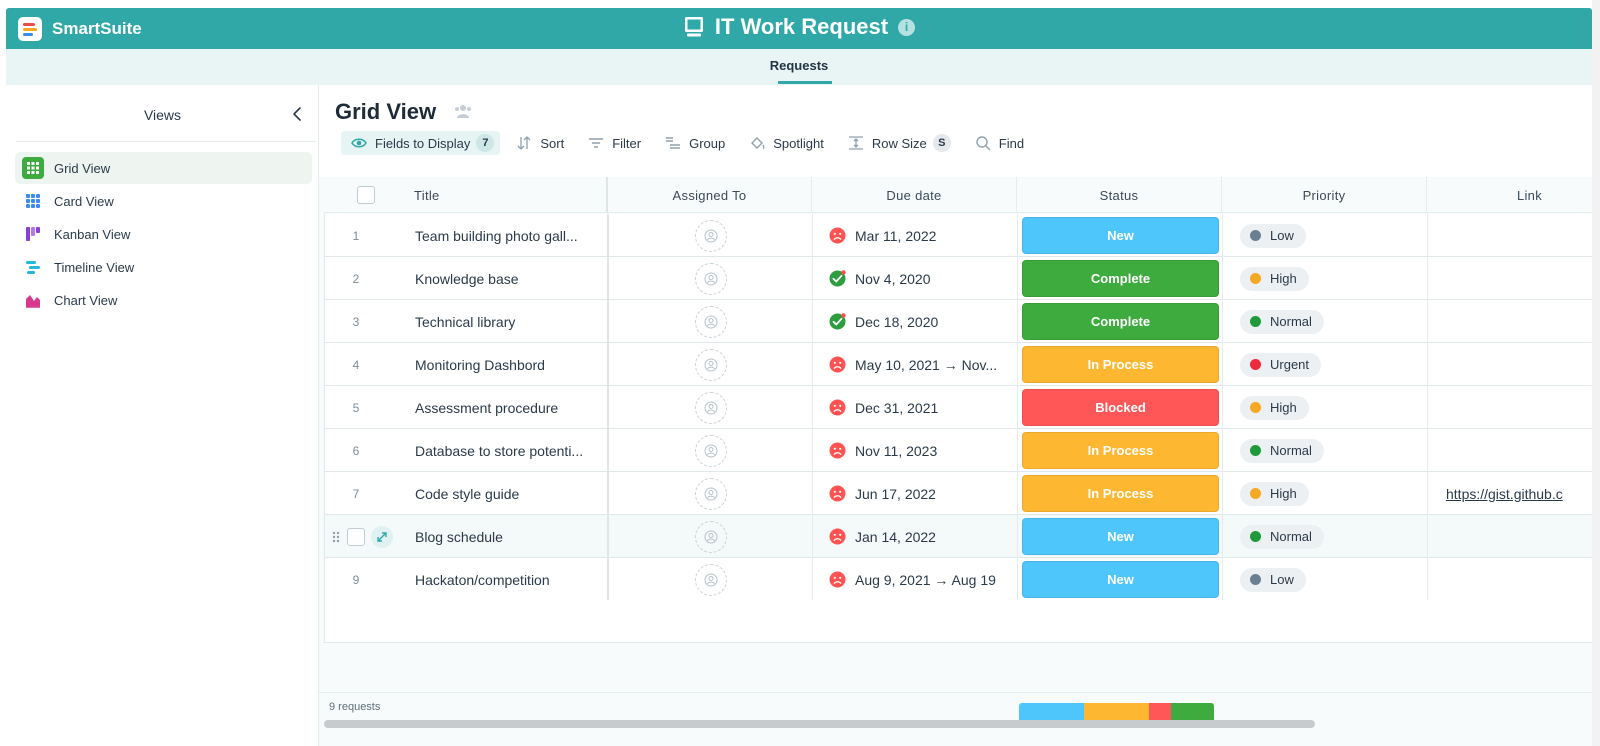 The width and height of the screenshot is (1600, 746). What do you see at coordinates (915, 579) in the screenshot?
I see `due-date-cell: Aug 9, 2021 → Aug 19` at bounding box center [915, 579].